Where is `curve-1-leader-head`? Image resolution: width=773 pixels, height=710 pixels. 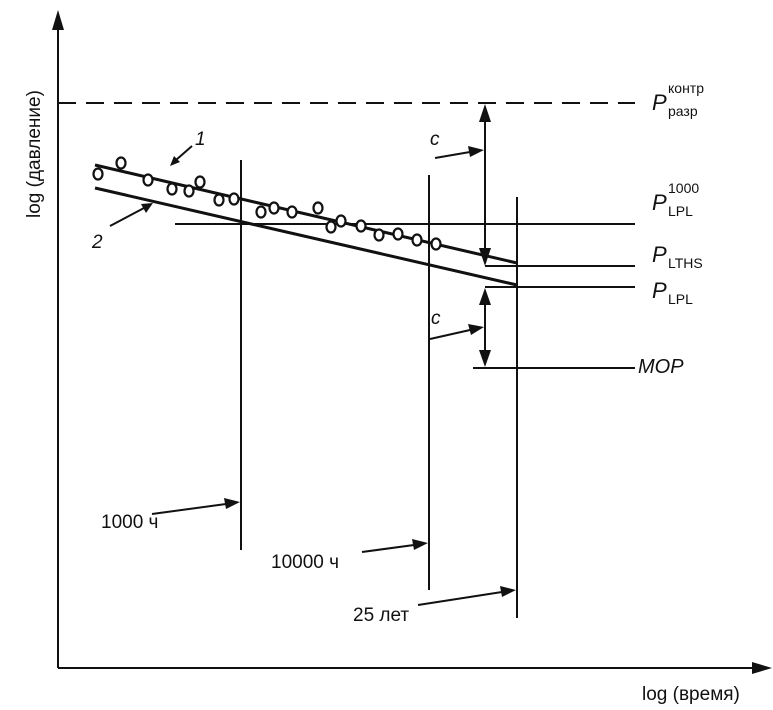
curve-1-leader-head is located at coordinates (175, 161).